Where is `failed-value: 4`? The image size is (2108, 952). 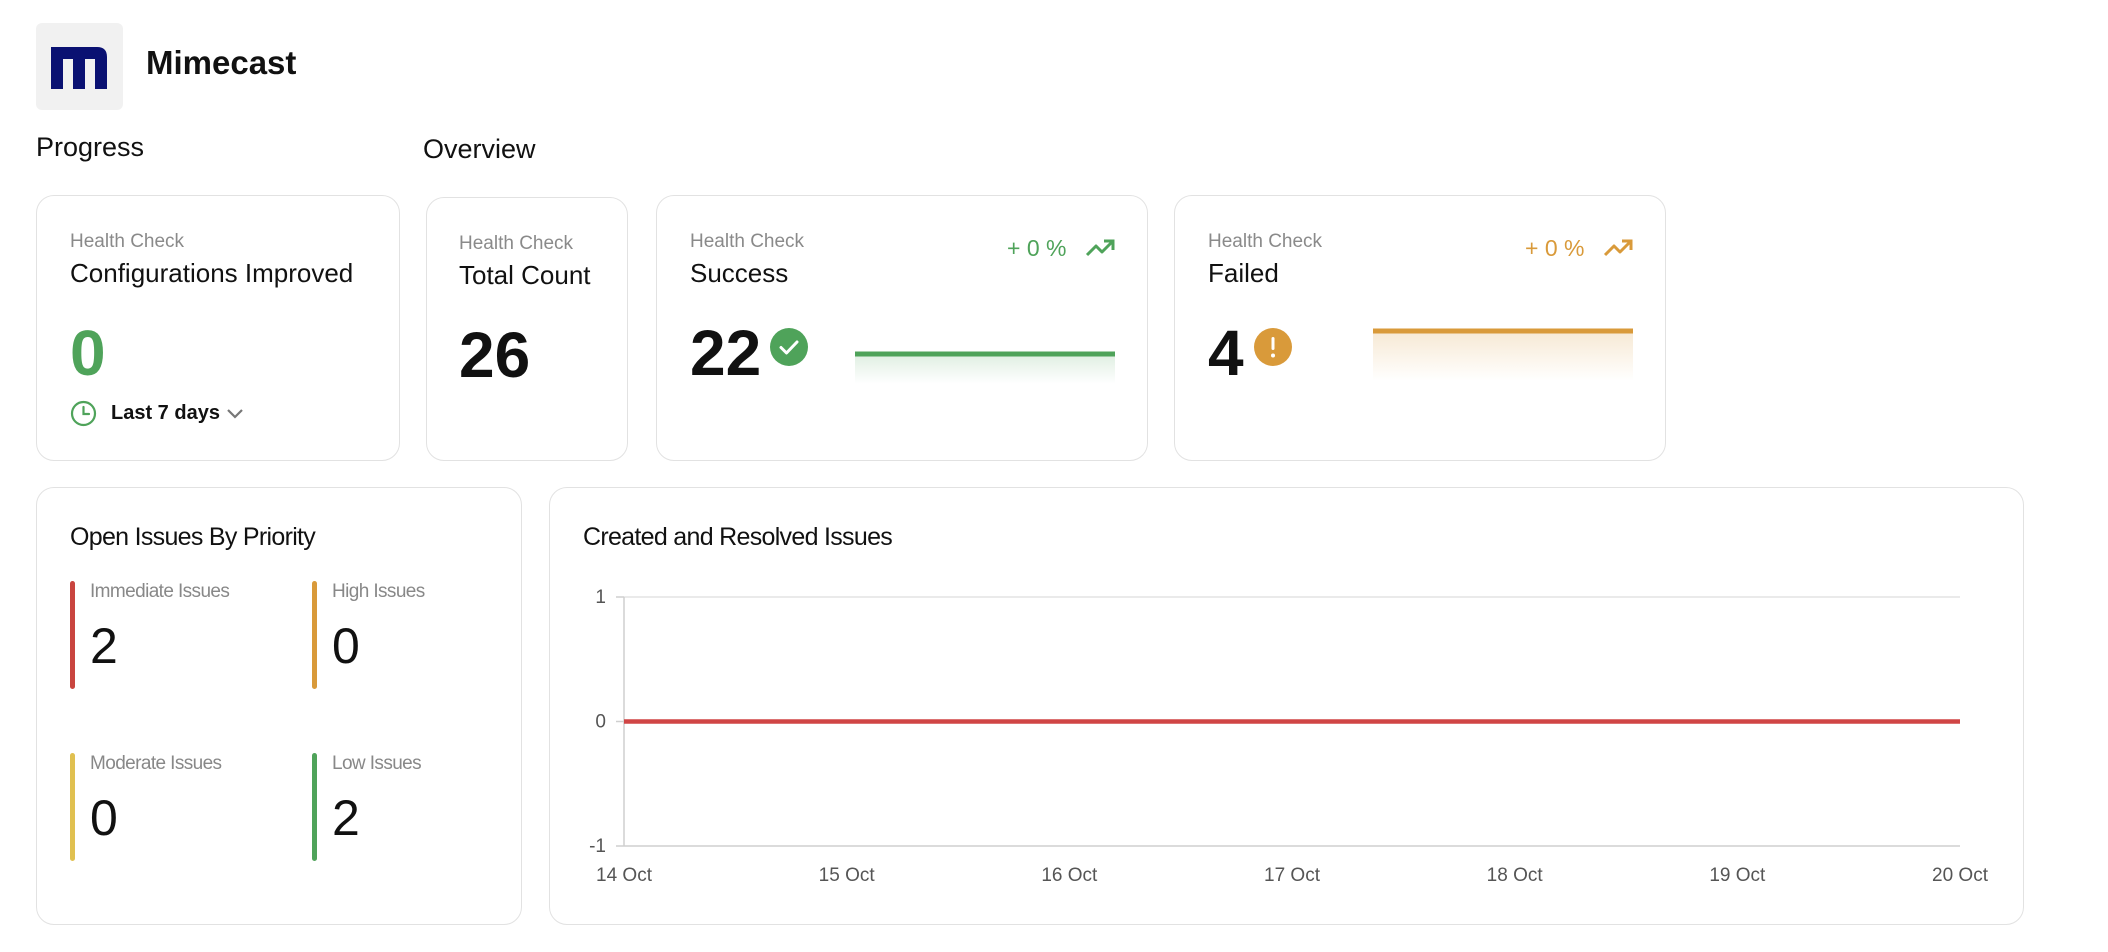 failed-value: 4 is located at coordinates (1226, 353).